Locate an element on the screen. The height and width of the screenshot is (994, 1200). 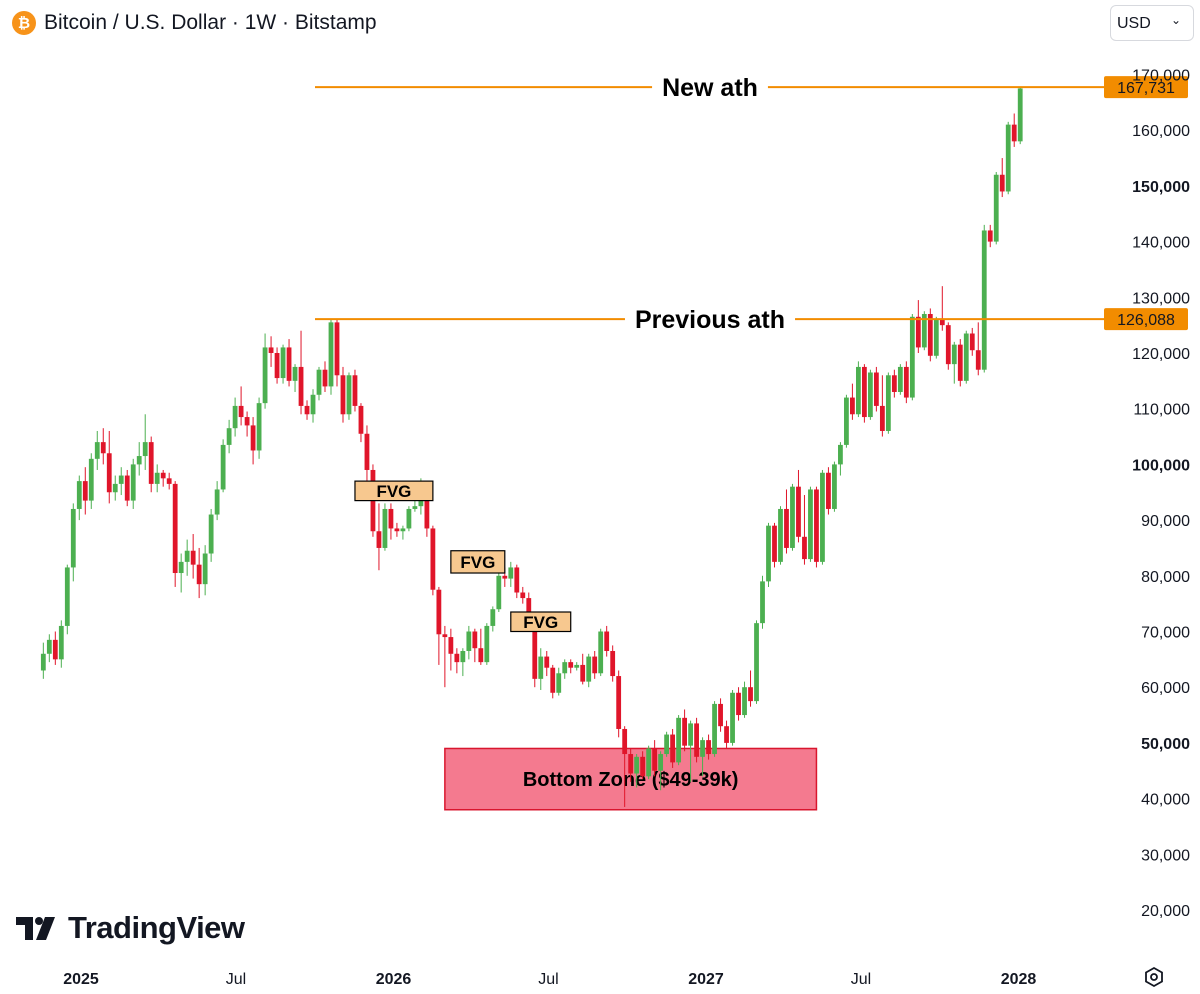
settings-hexagon-icon is located at coordinates (1154, 977).